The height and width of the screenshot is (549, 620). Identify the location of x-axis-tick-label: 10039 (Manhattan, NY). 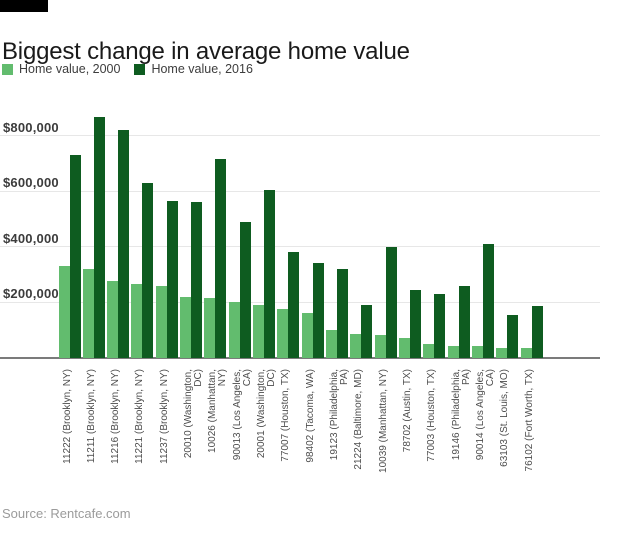
(383, 421).